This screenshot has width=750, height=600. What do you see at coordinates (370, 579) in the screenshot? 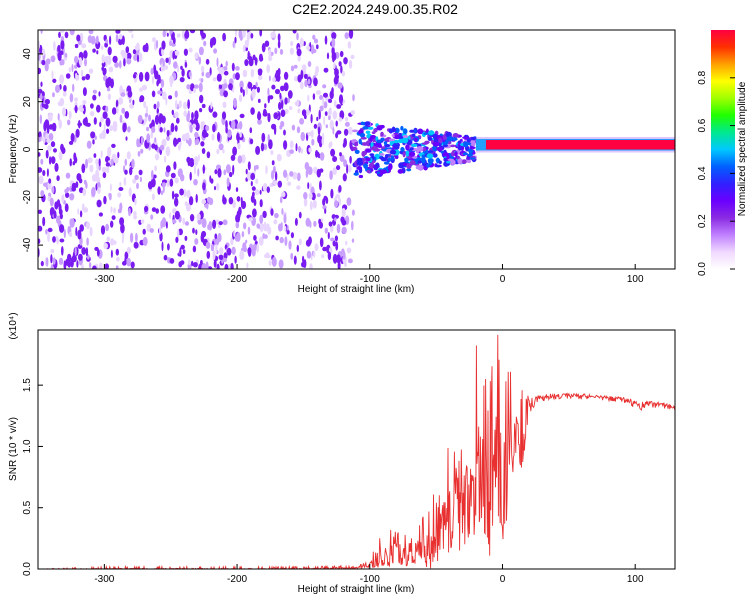
I see `snr-xtick-label: -100` at bounding box center [370, 579].